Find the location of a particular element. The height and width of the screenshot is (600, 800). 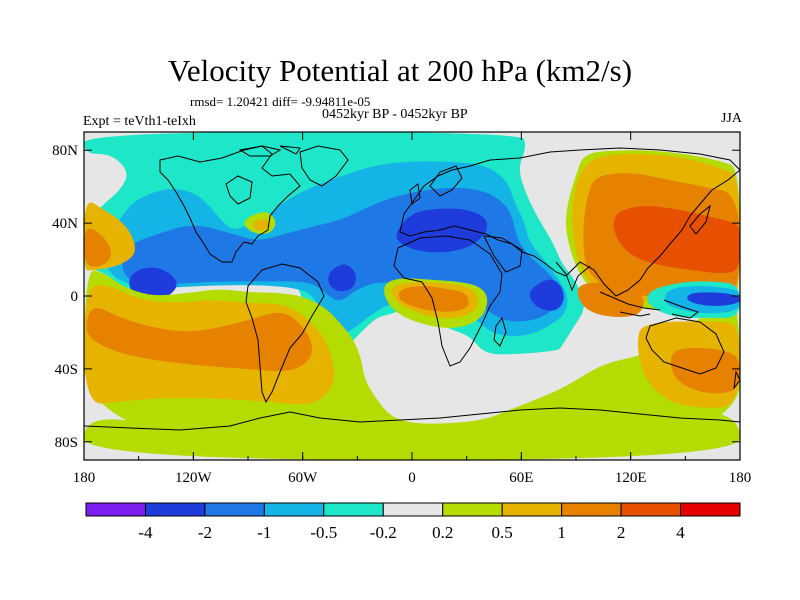

coastline-madagascar is located at coordinates (500, 331).